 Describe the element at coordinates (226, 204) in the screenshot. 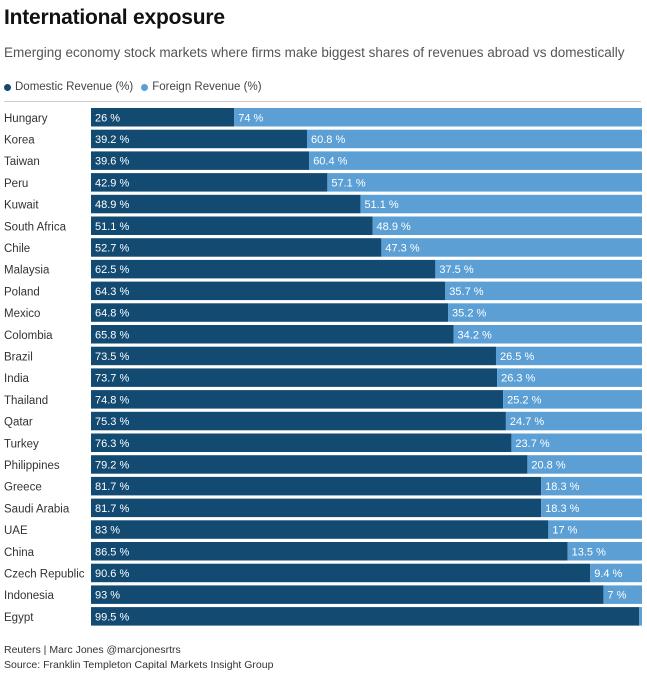

I see `bar-domestic-kuwait` at that location.